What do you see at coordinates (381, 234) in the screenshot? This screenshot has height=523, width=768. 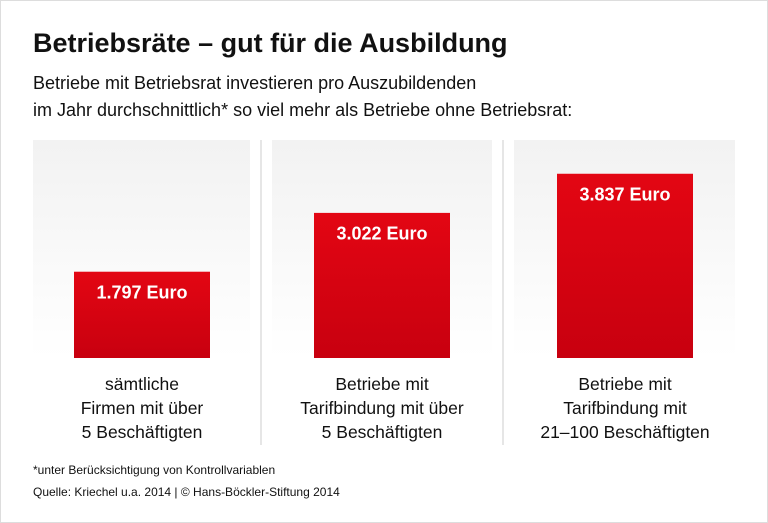 I see `value-label: 3.022 Euro` at bounding box center [381, 234].